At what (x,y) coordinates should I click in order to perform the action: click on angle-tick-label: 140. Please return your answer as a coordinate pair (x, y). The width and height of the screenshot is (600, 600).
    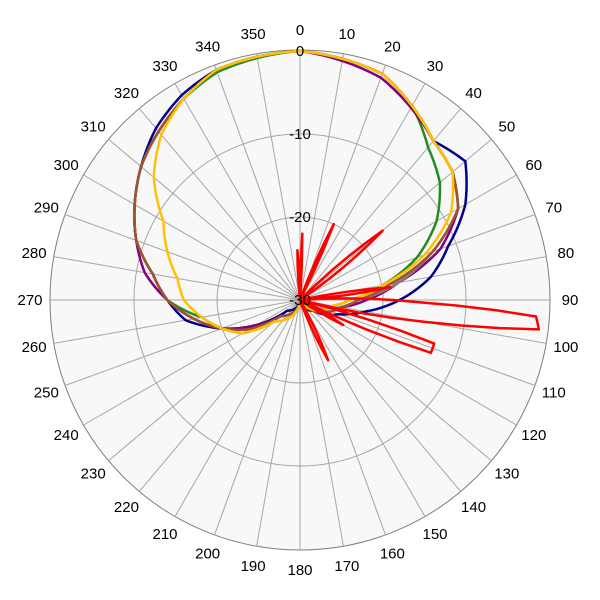
    Looking at the image, I should click on (473, 507).